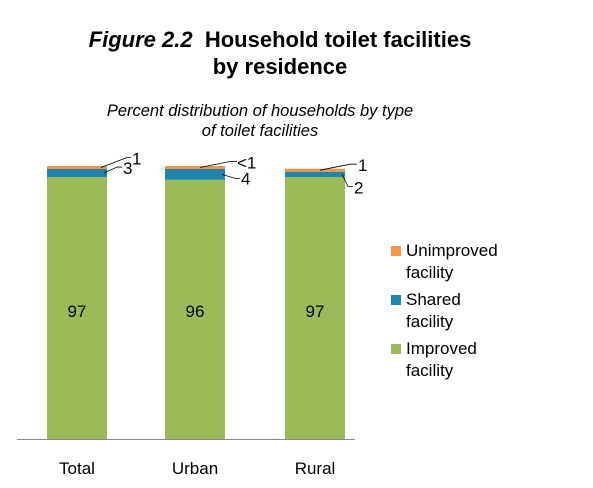 This screenshot has width=593, height=488. What do you see at coordinates (77, 311) in the screenshot?
I see `data-label-improved-total: 97` at bounding box center [77, 311].